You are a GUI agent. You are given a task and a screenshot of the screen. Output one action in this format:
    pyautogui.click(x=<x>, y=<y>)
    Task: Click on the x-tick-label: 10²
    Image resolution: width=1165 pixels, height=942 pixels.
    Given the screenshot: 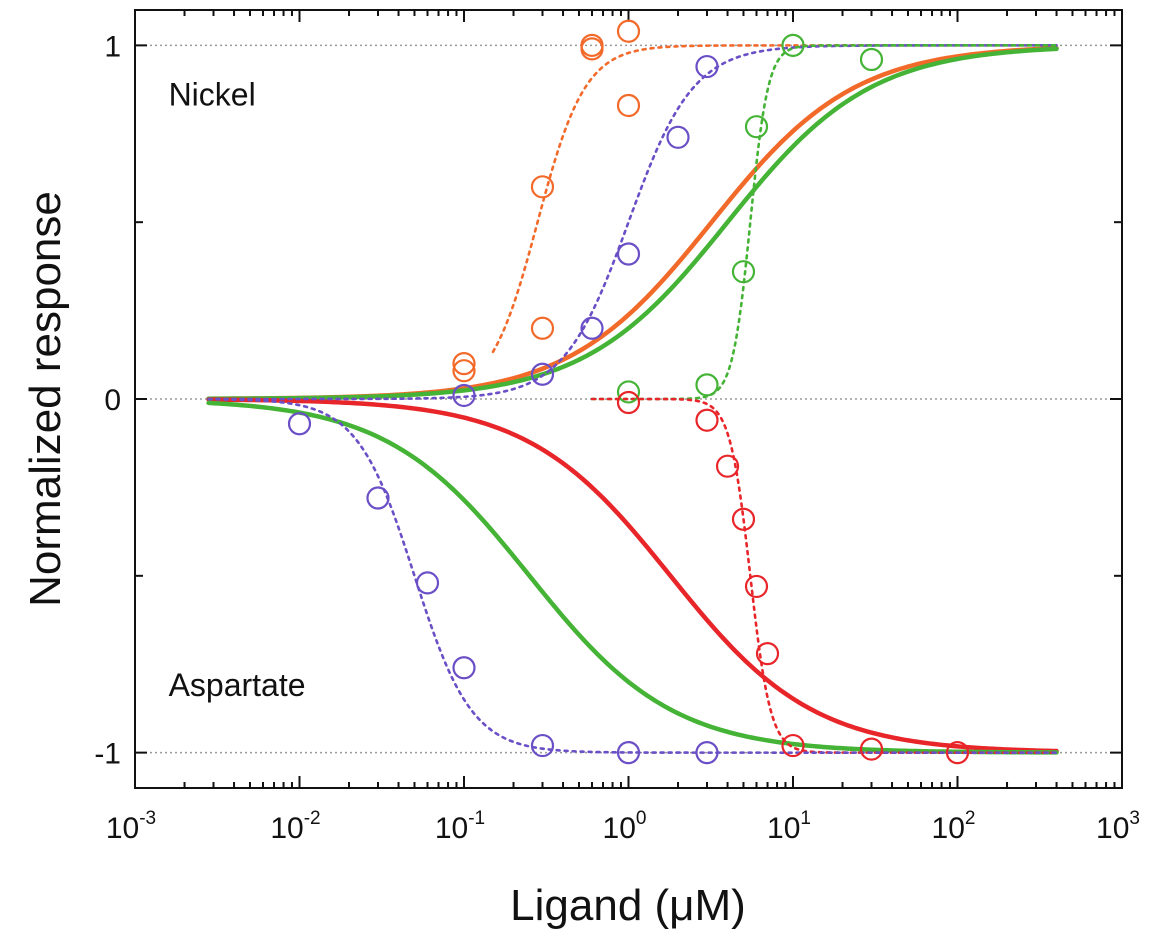 What is the action you would take?
    pyautogui.click(x=954, y=826)
    